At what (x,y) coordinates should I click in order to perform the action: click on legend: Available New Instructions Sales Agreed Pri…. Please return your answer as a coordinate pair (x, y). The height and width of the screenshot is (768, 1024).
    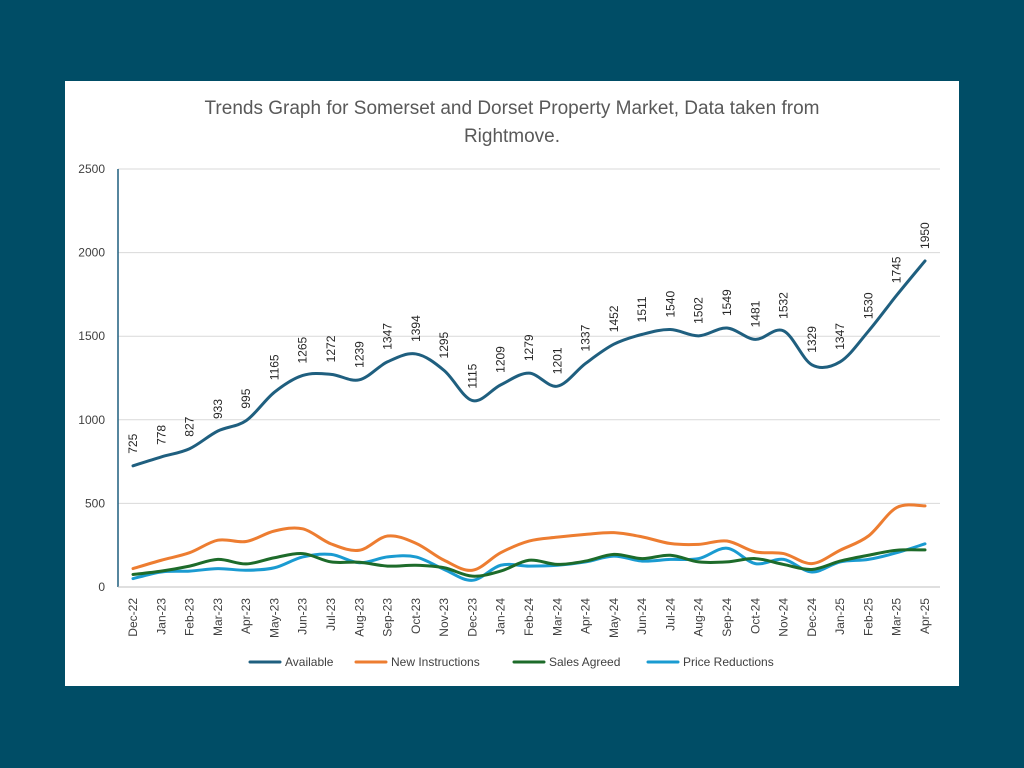
    Looking at the image, I should click on (511, 662).